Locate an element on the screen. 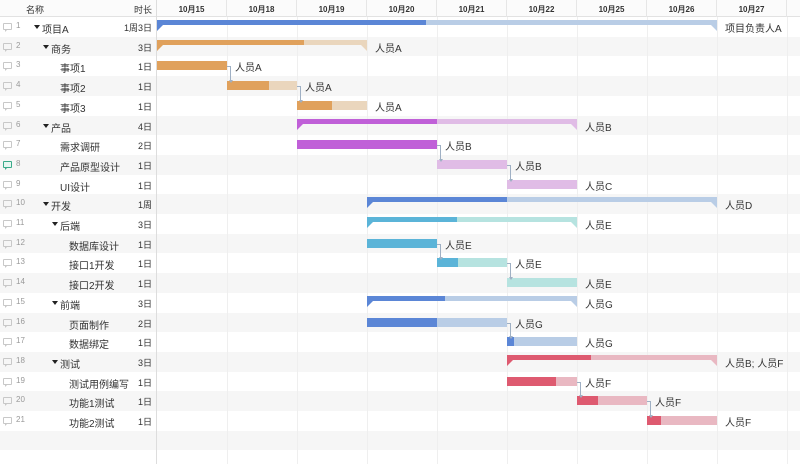 This screenshot has width=800, height=464. task-row: 6 产品 4日 is located at coordinates (78, 125).